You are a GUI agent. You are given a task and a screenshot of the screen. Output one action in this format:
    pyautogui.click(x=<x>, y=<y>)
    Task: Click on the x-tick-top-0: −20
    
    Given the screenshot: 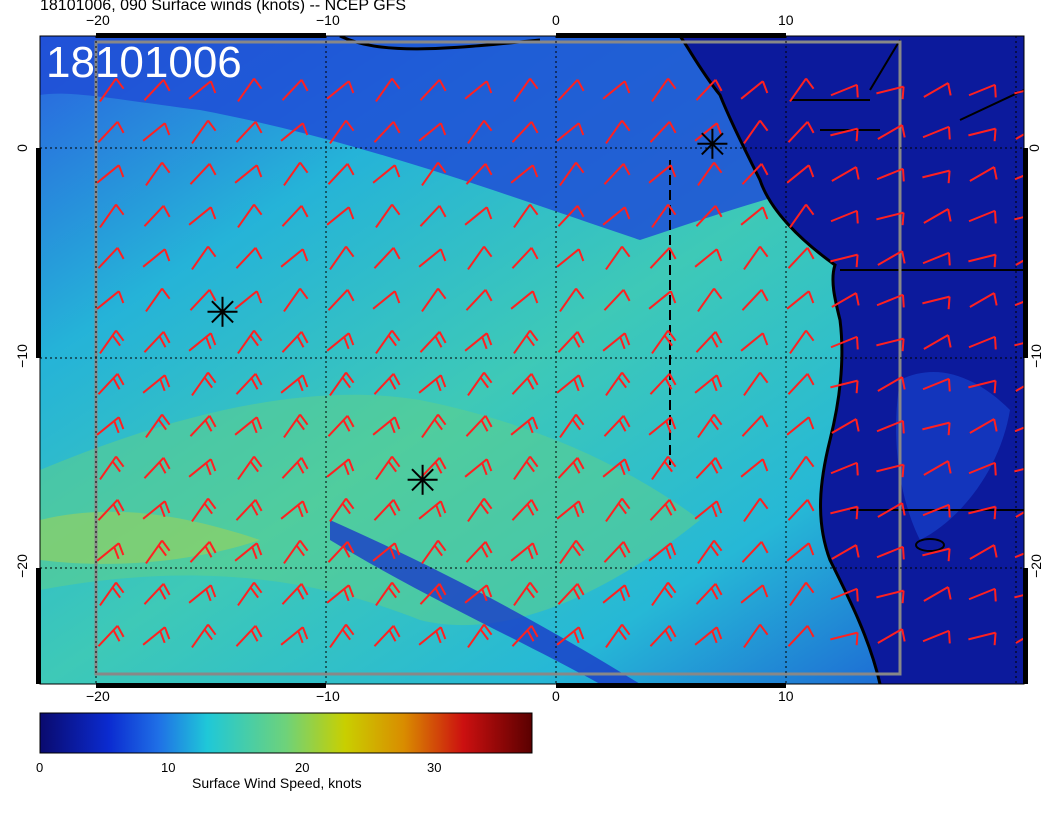 What is the action you would take?
    pyautogui.click(x=98, y=20)
    